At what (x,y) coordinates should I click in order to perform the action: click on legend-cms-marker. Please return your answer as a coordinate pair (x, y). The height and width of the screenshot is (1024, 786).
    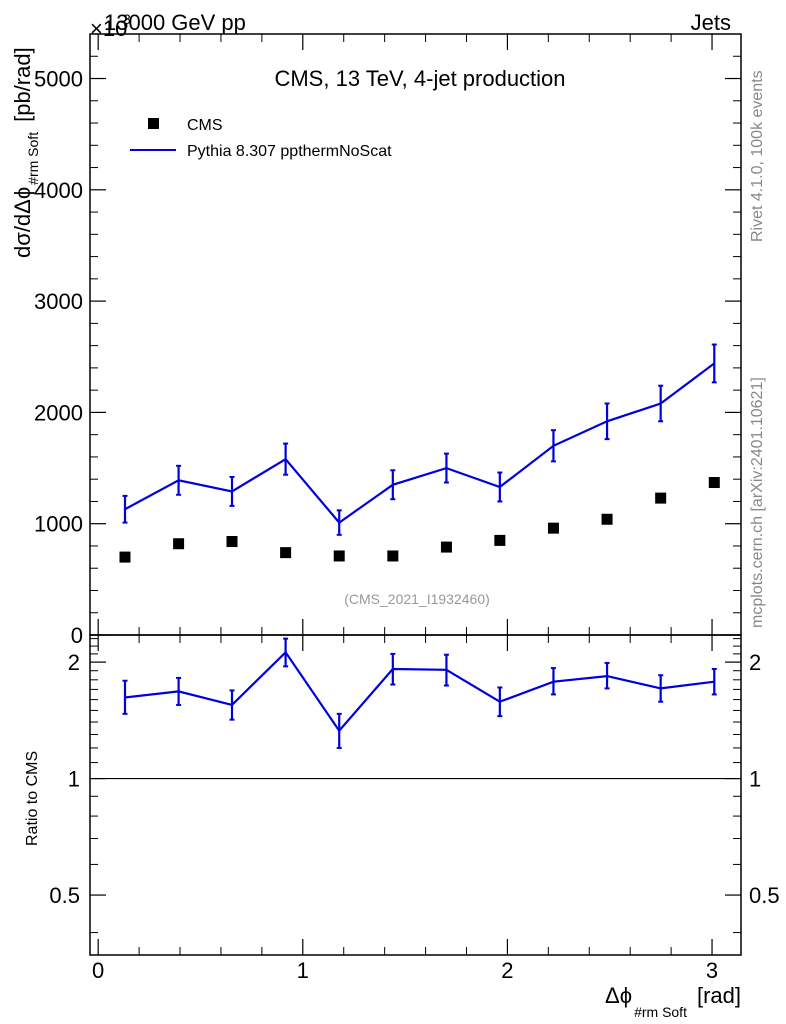
    Looking at the image, I should click on (153, 123).